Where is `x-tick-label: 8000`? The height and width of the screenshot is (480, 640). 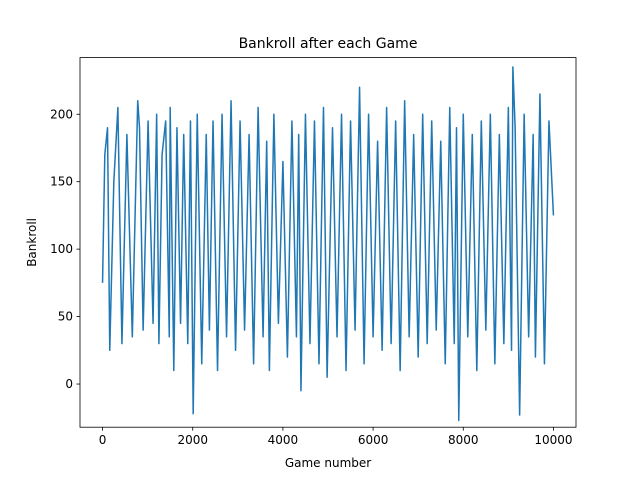 x-tick-label: 8000 is located at coordinates (463, 440).